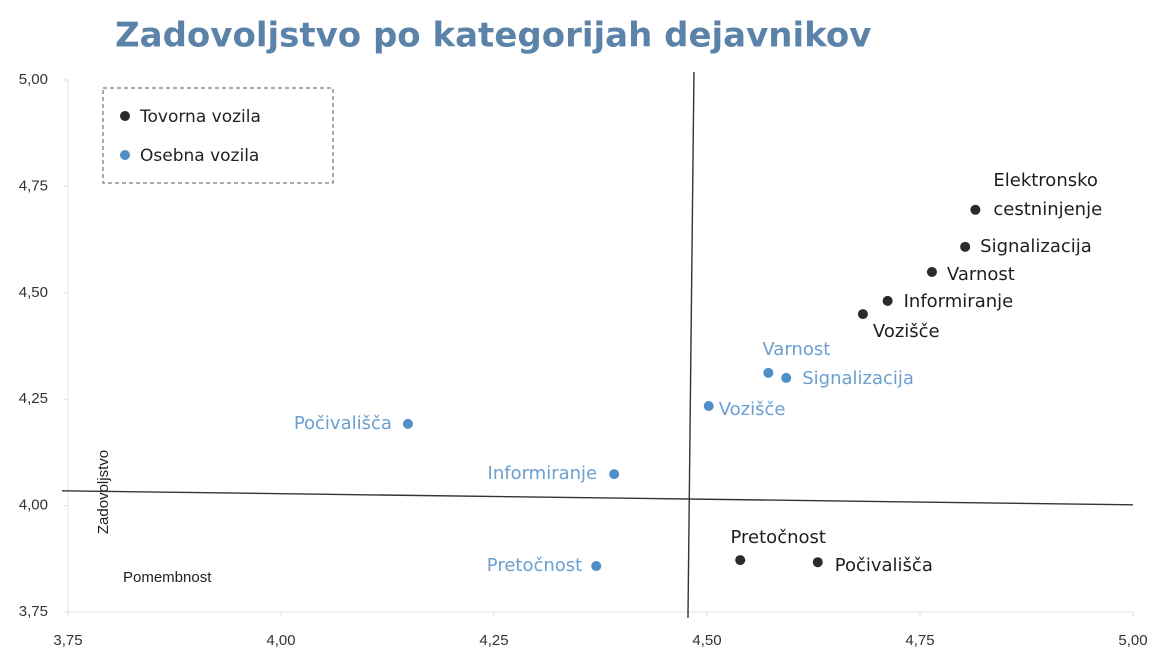 This screenshot has width=1153, height=656. What do you see at coordinates (33, 611) in the screenshot?
I see `y-tick-label: 3,75` at bounding box center [33, 611].